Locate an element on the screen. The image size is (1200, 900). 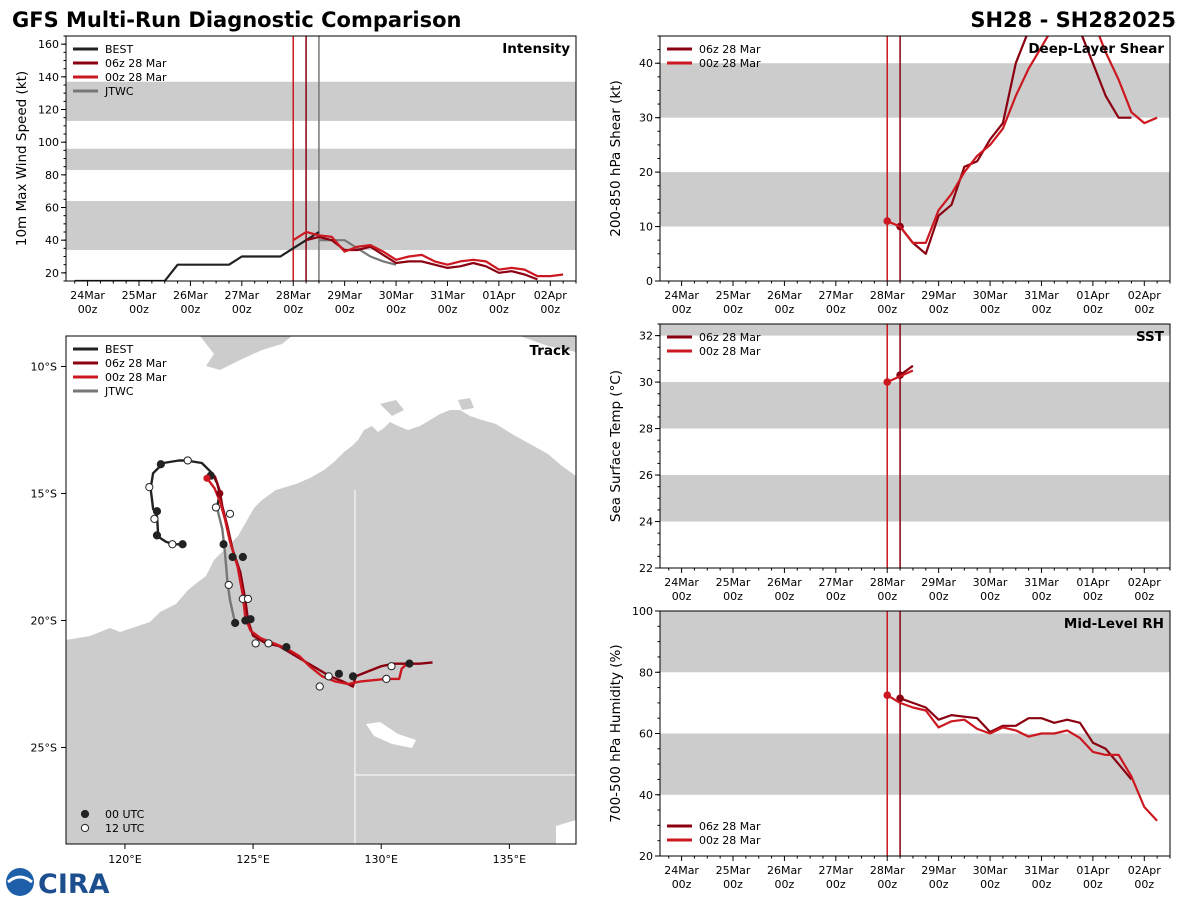
lat-tick-label: 25°S is located at coordinates (44, 747).